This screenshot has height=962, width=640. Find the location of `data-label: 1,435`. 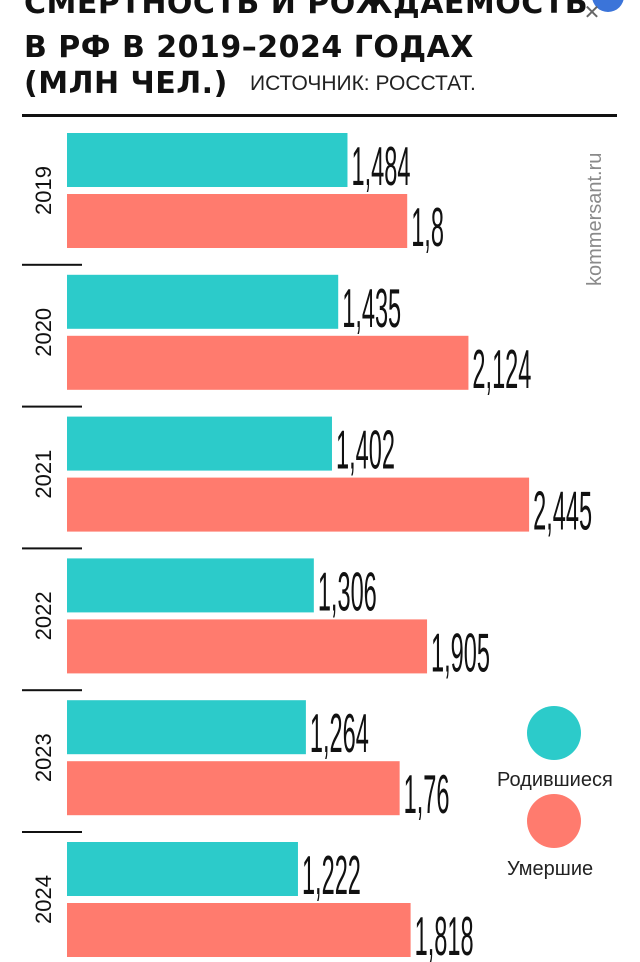

data-label: 1,435 is located at coordinates (371, 307).